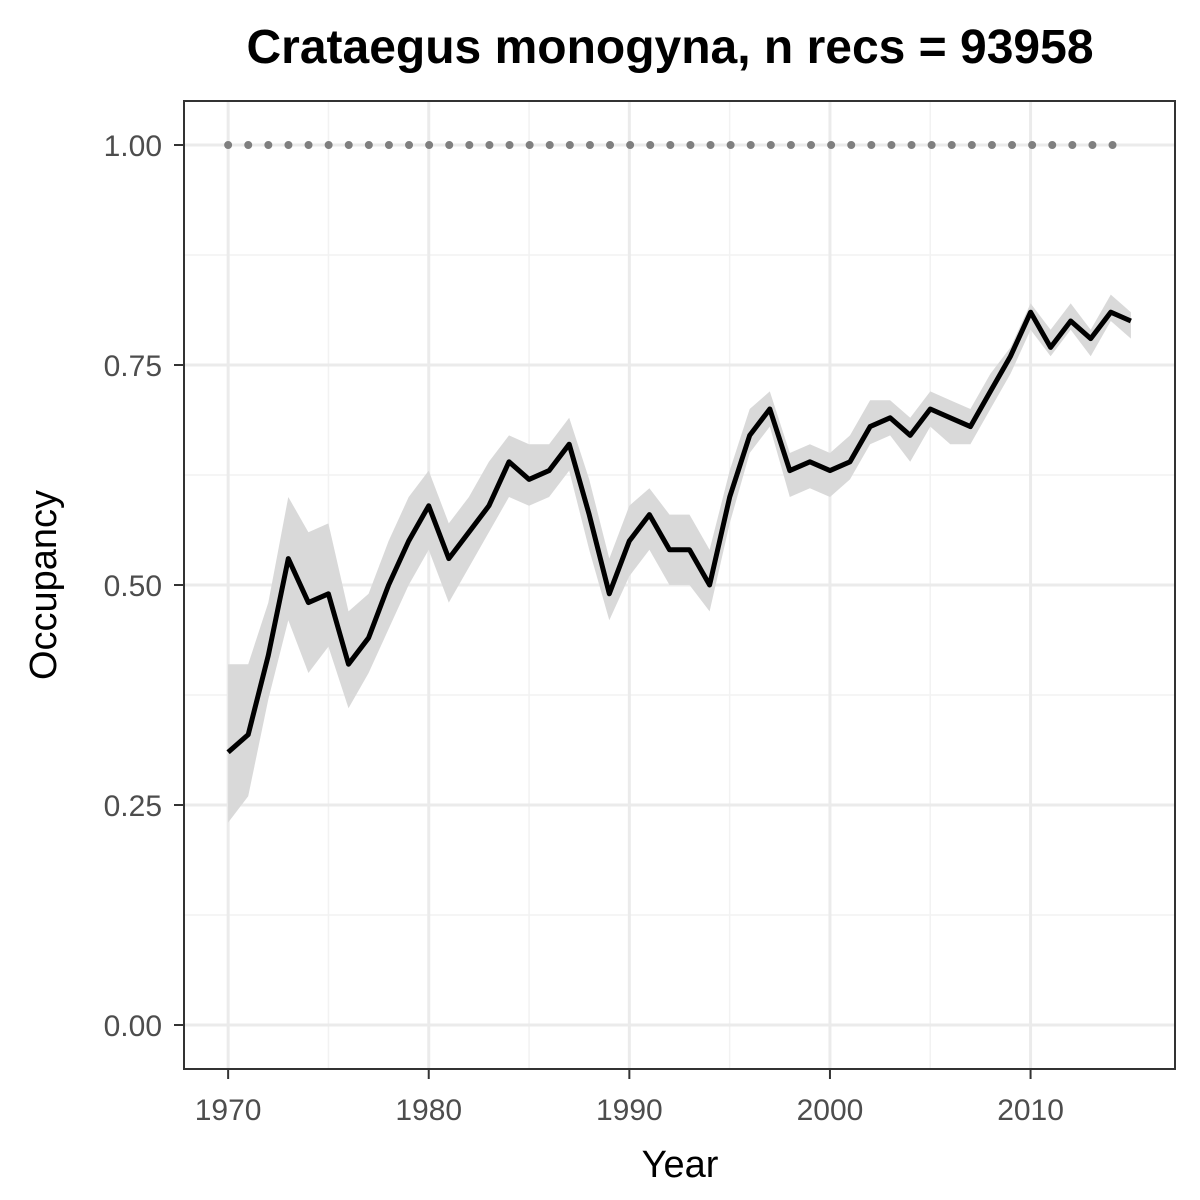 The image size is (1200, 1200). What do you see at coordinates (44, 585) in the screenshot?
I see `y-axis-title: Occupancy` at bounding box center [44, 585].